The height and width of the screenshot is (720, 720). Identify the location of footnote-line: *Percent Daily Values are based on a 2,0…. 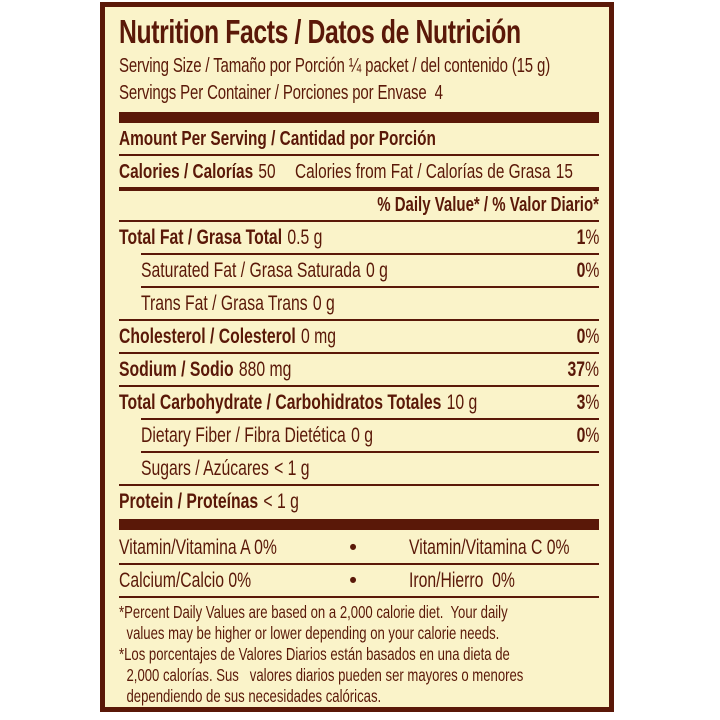
(313, 612).